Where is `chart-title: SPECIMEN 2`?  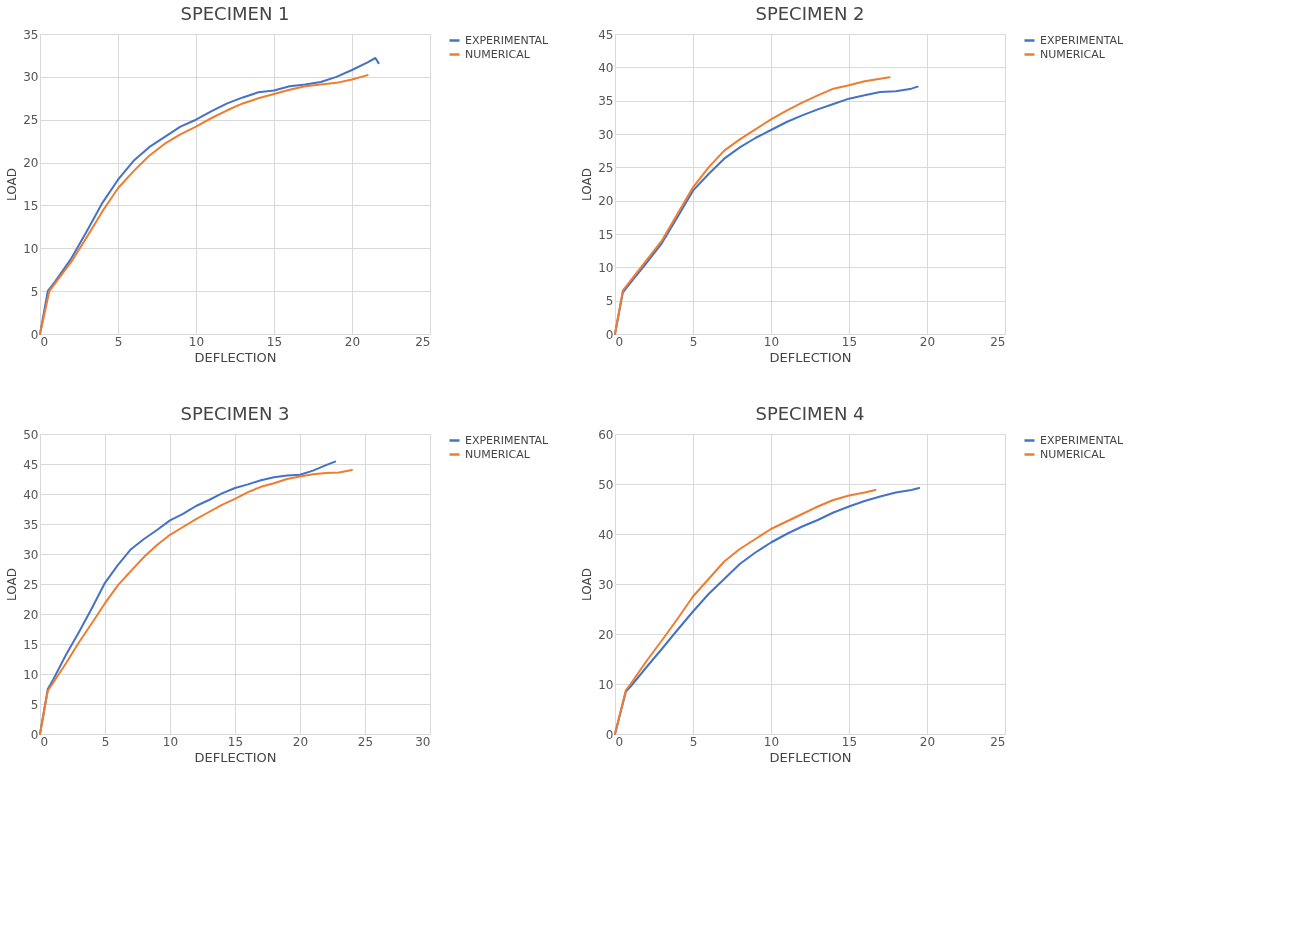
chart-title: SPECIMEN 2 is located at coordinates (810, 13).